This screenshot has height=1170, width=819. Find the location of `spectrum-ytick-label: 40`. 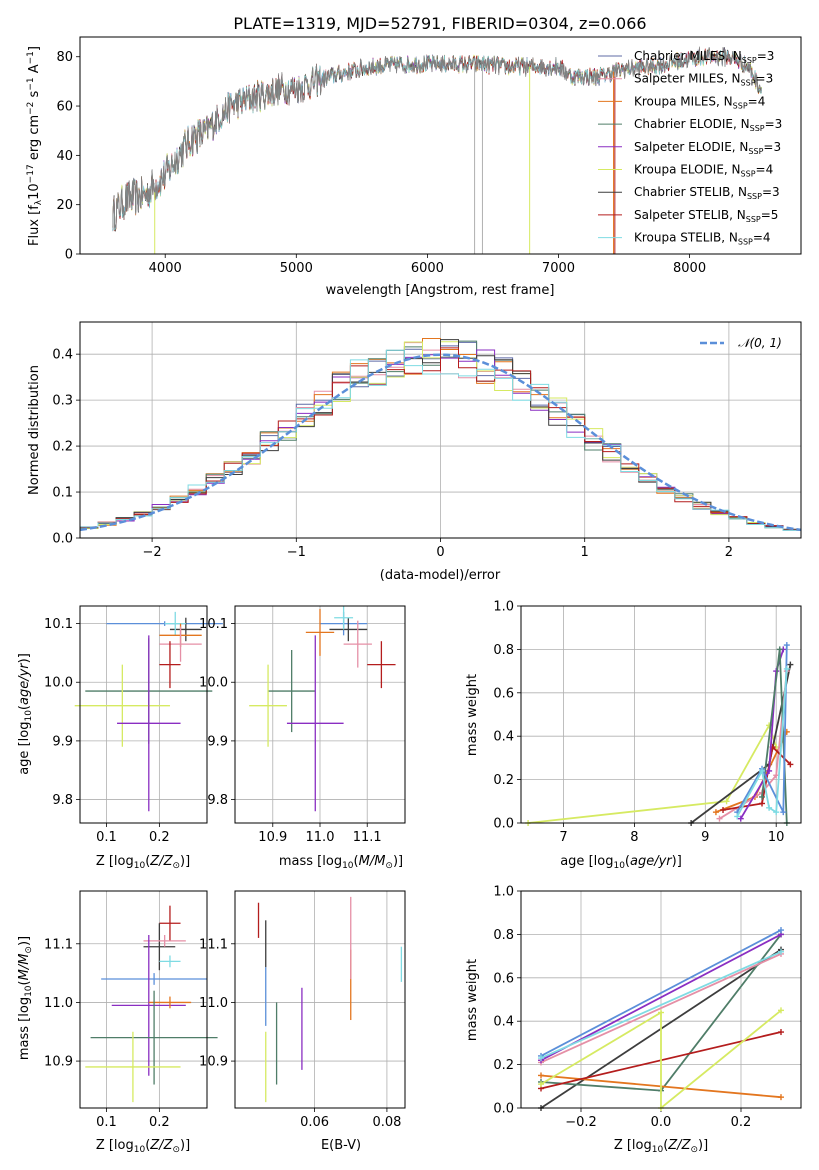

spectrum-ytick-label: 40 is located at coordinates (64, 156).